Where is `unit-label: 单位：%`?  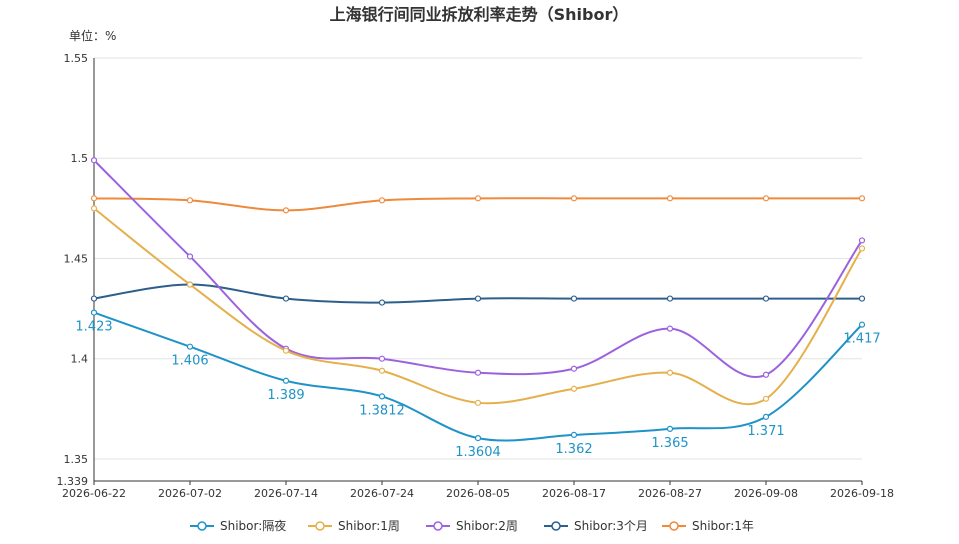 unit-label: 单位：% is located at coordinates (92, 35).